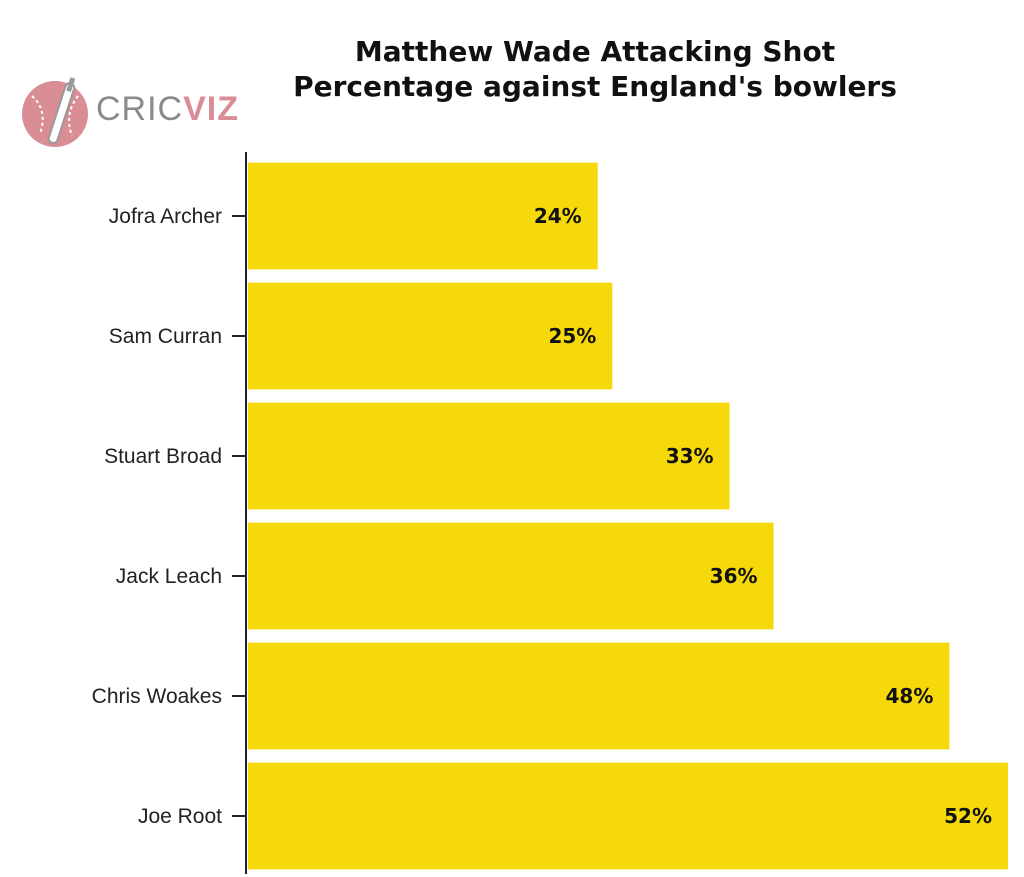 This screenshot has width=1024, height=877. What do you see at coordinates (169, 576) in the screenshot?
I see `y-tick-label: Jack Leach` at bounding box center [169, 576].